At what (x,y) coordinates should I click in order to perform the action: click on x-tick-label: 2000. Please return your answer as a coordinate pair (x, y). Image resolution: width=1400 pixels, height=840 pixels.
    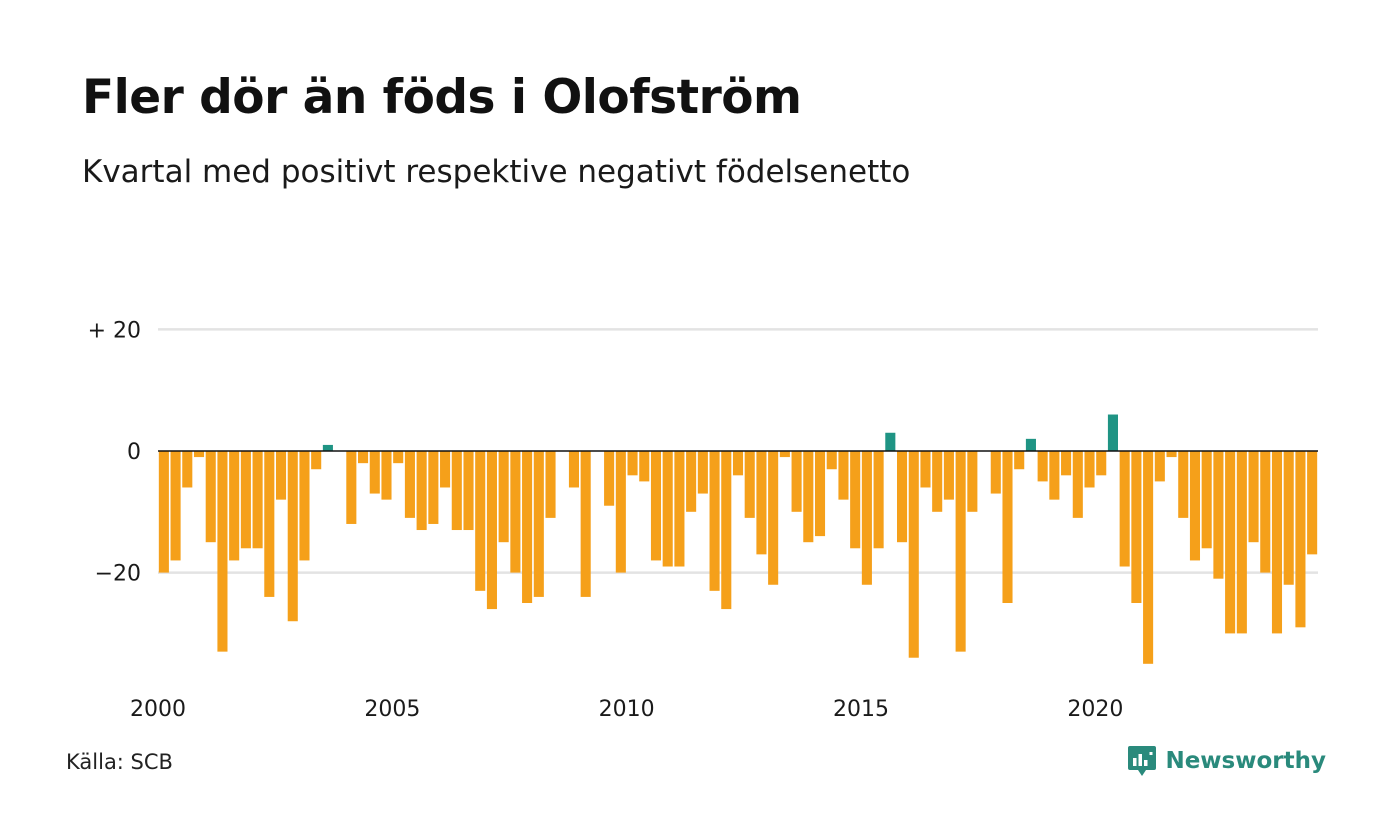
    Looking at the image, I should click on (158, 709).